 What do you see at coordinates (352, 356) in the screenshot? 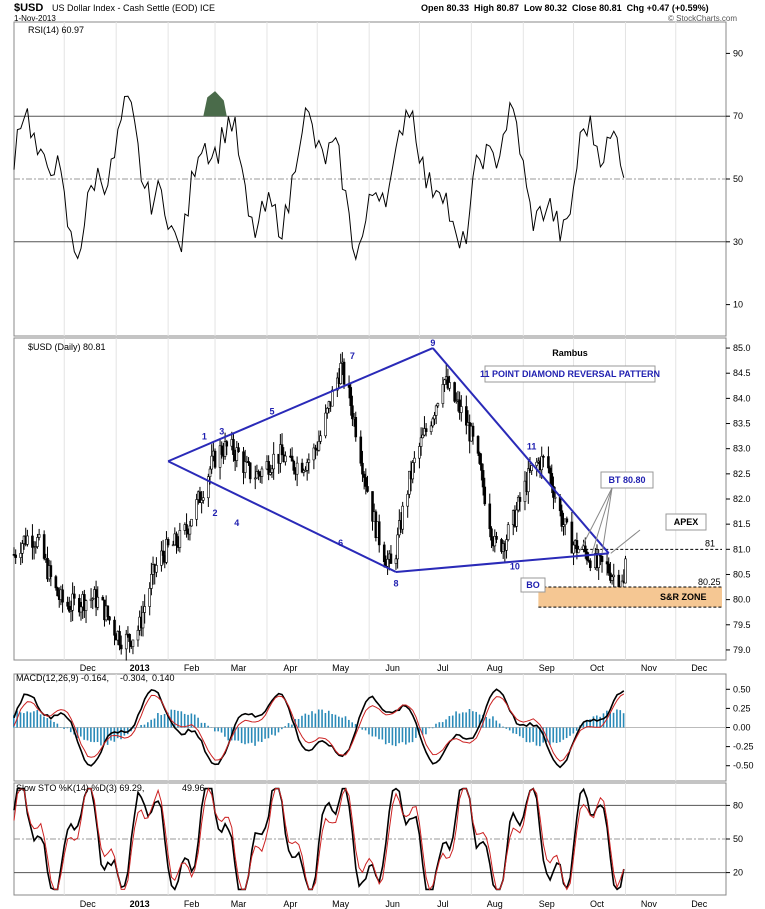
I see `diamond-point-label: 7` at bounding box center [352, 356].